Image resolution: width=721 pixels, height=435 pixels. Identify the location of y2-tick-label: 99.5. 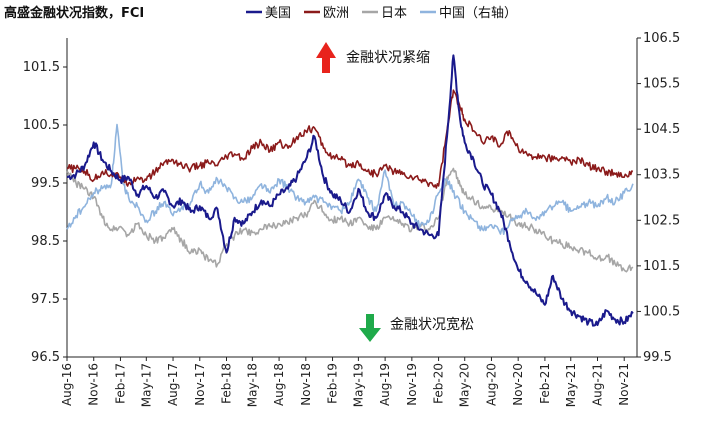
(657, 357).